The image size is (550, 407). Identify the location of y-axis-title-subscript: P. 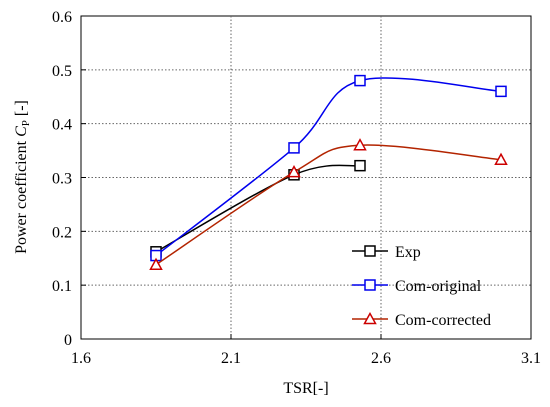
(26, 123).